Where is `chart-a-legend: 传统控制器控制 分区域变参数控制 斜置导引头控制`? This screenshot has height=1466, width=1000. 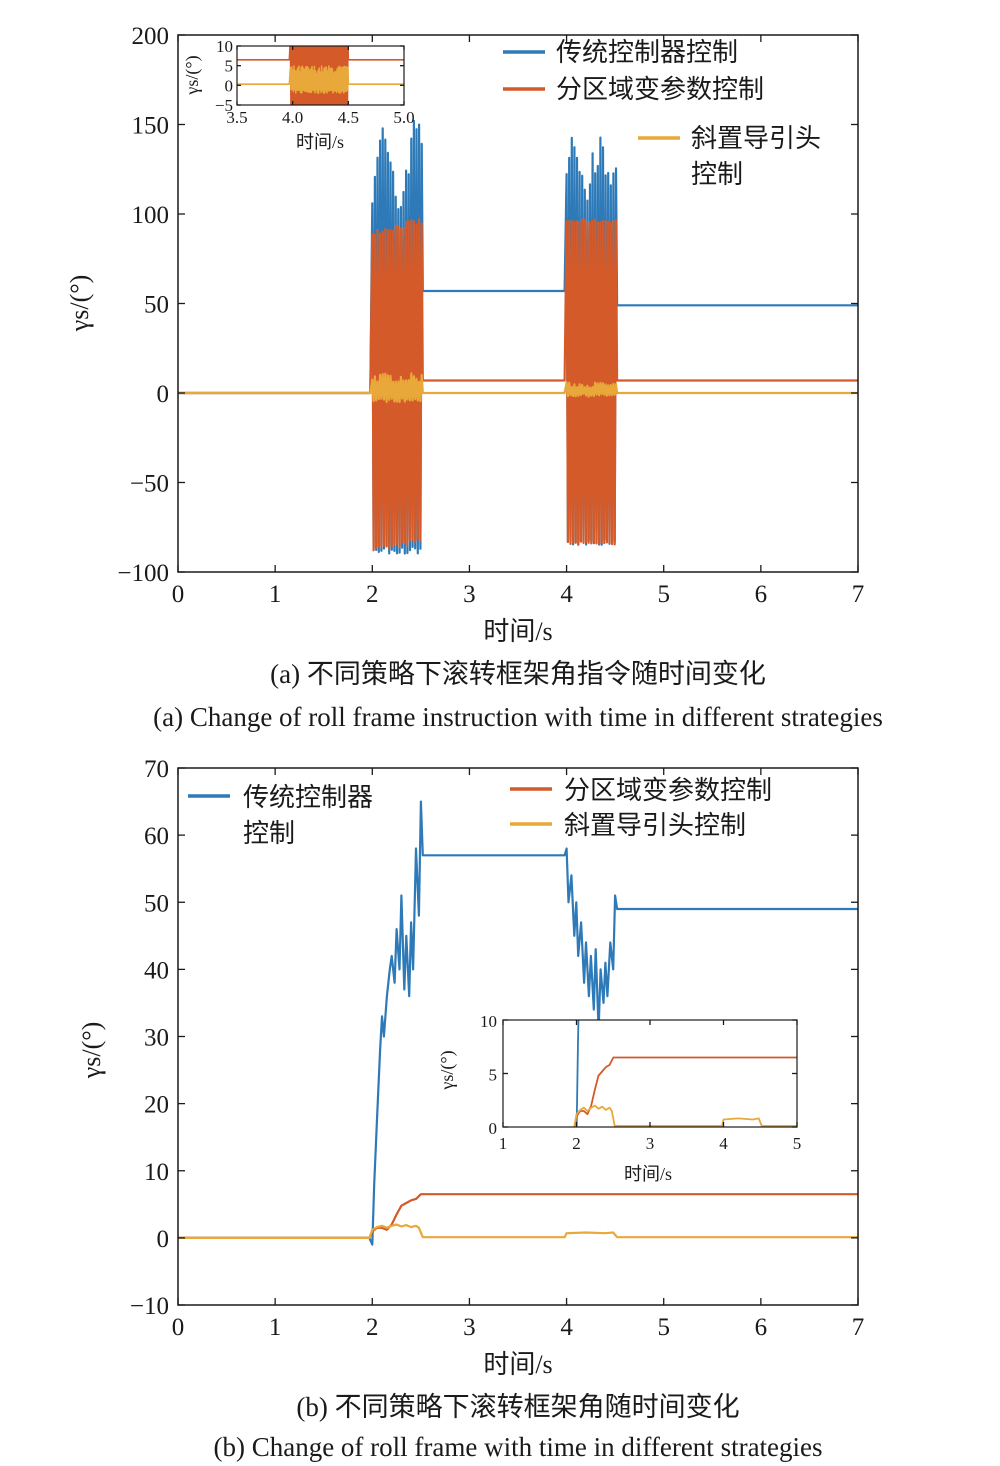
chart-a-legend: 传统控制器控制 分区域变参数控制 斜置导引头控制 is located at coordinates (662, 114).